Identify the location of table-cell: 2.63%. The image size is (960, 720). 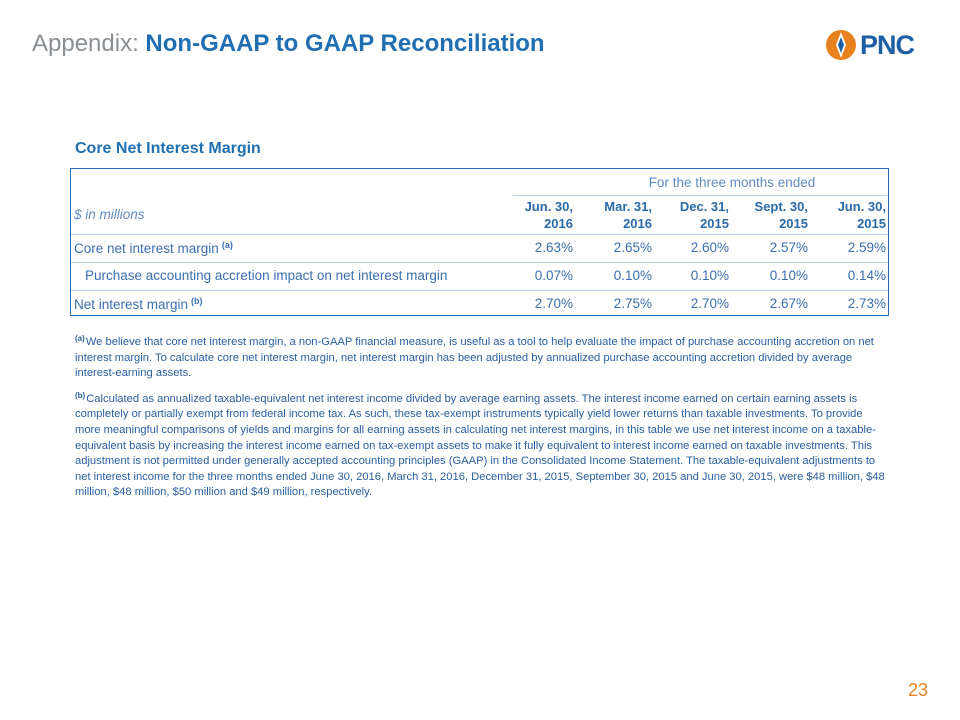
(553, 247).